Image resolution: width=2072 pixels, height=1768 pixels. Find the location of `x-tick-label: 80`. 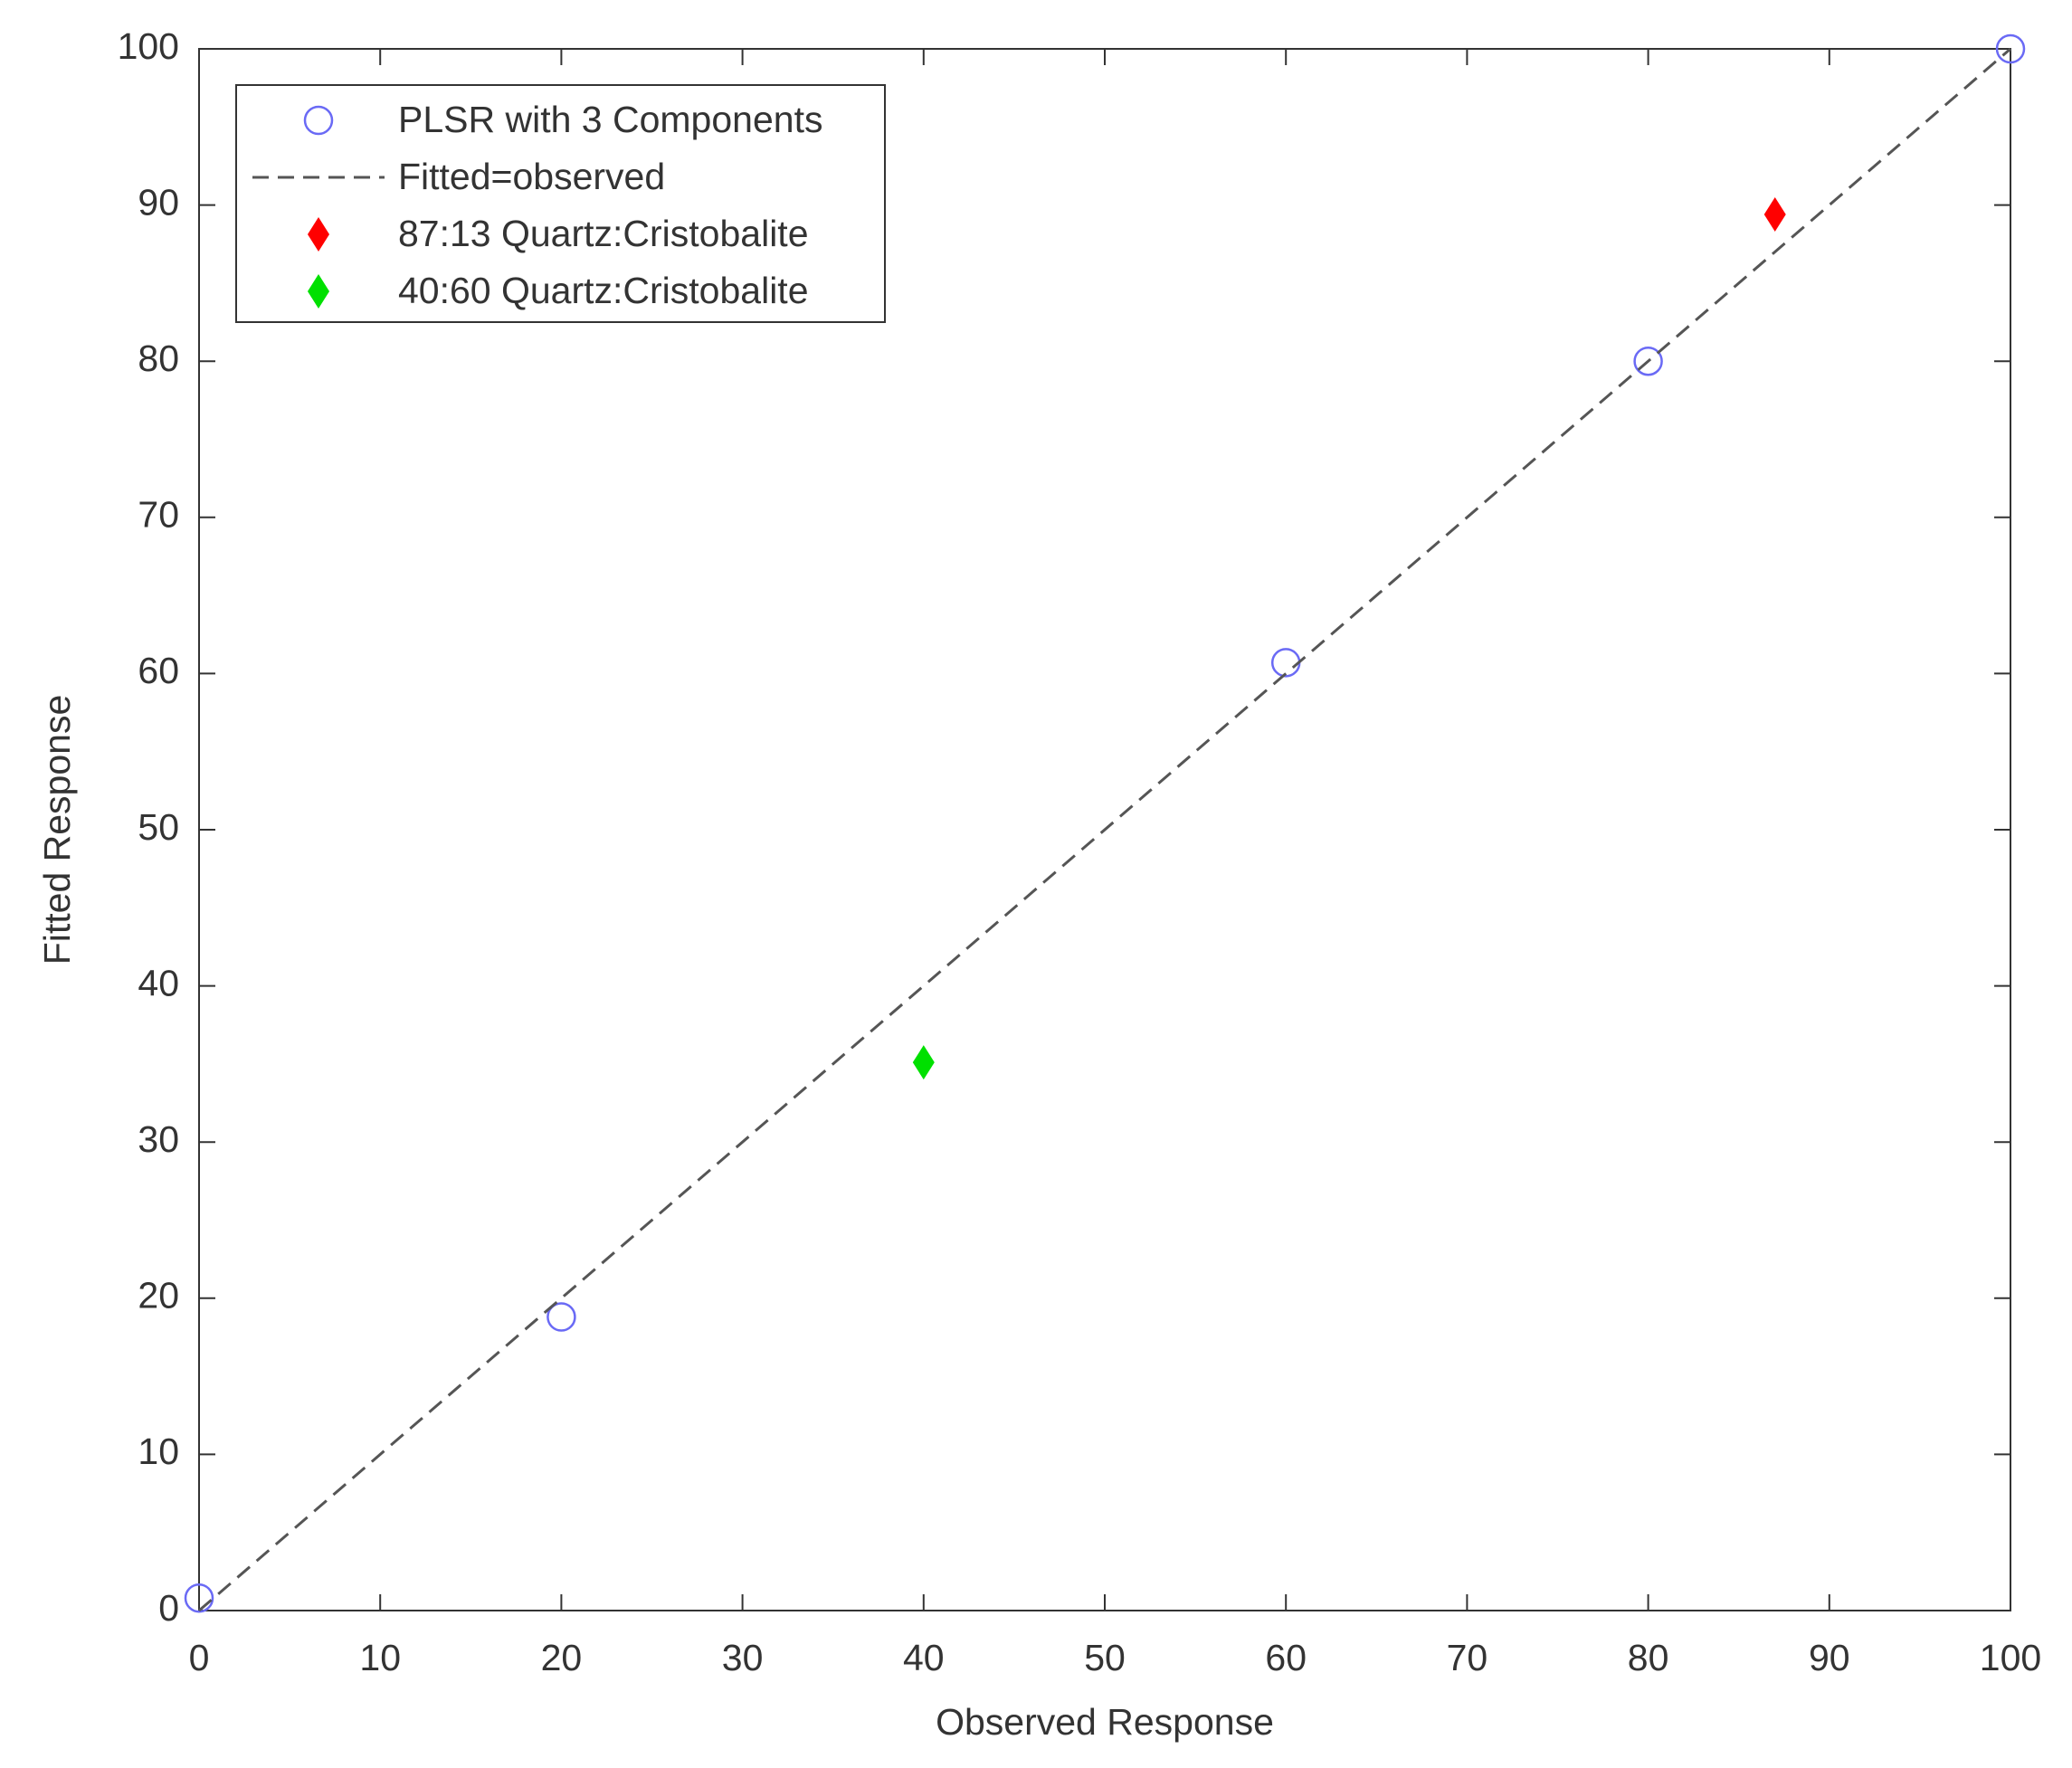

x-tick-label: 80 is located at coordinates (1648, 1658).